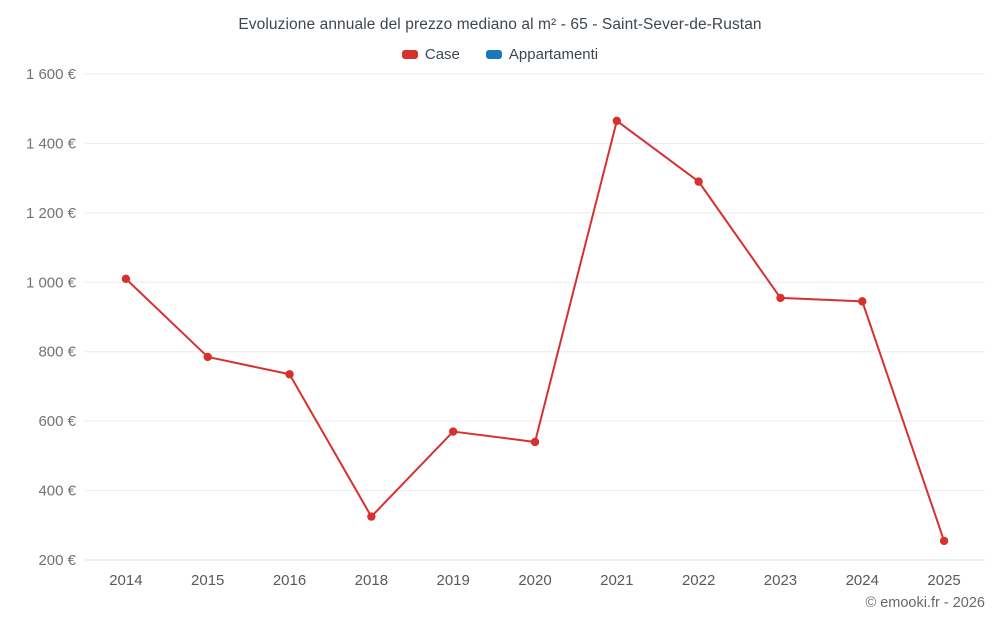 The image size is (1000, 625). What do you see at coordinates (51, 143) in the screenshot?
I see `y-tick-label: 1 400 €` at bounding box center [51, 143].